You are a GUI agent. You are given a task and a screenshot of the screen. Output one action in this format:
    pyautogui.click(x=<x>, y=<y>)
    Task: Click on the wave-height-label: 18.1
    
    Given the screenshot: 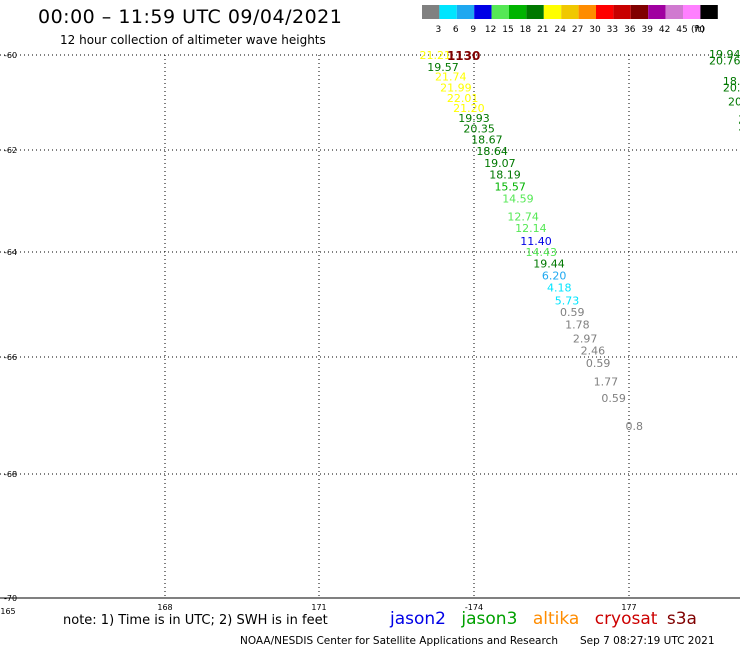 What is the action you would take?
    pyautogui.click(x=731, y=81)
    